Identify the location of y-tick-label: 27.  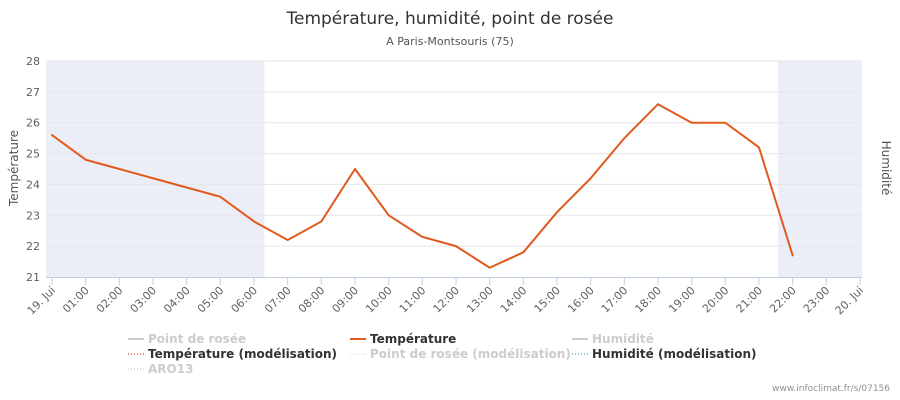
(33, 92).